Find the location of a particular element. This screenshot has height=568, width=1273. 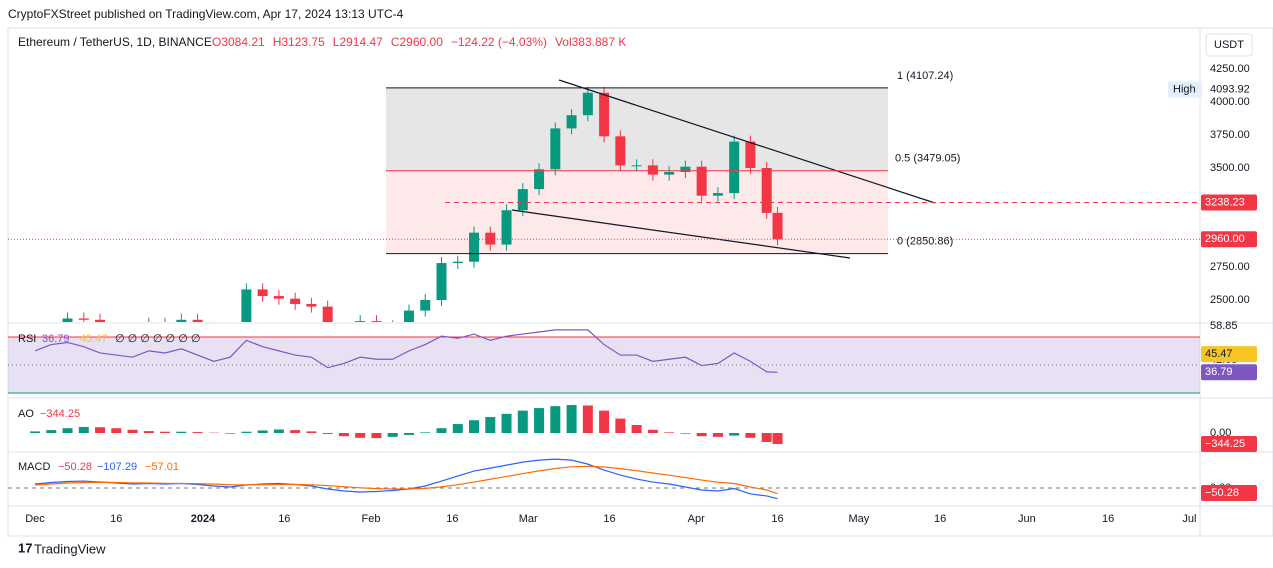

last-price-tag-bg is located at coordinates (1229, 239).